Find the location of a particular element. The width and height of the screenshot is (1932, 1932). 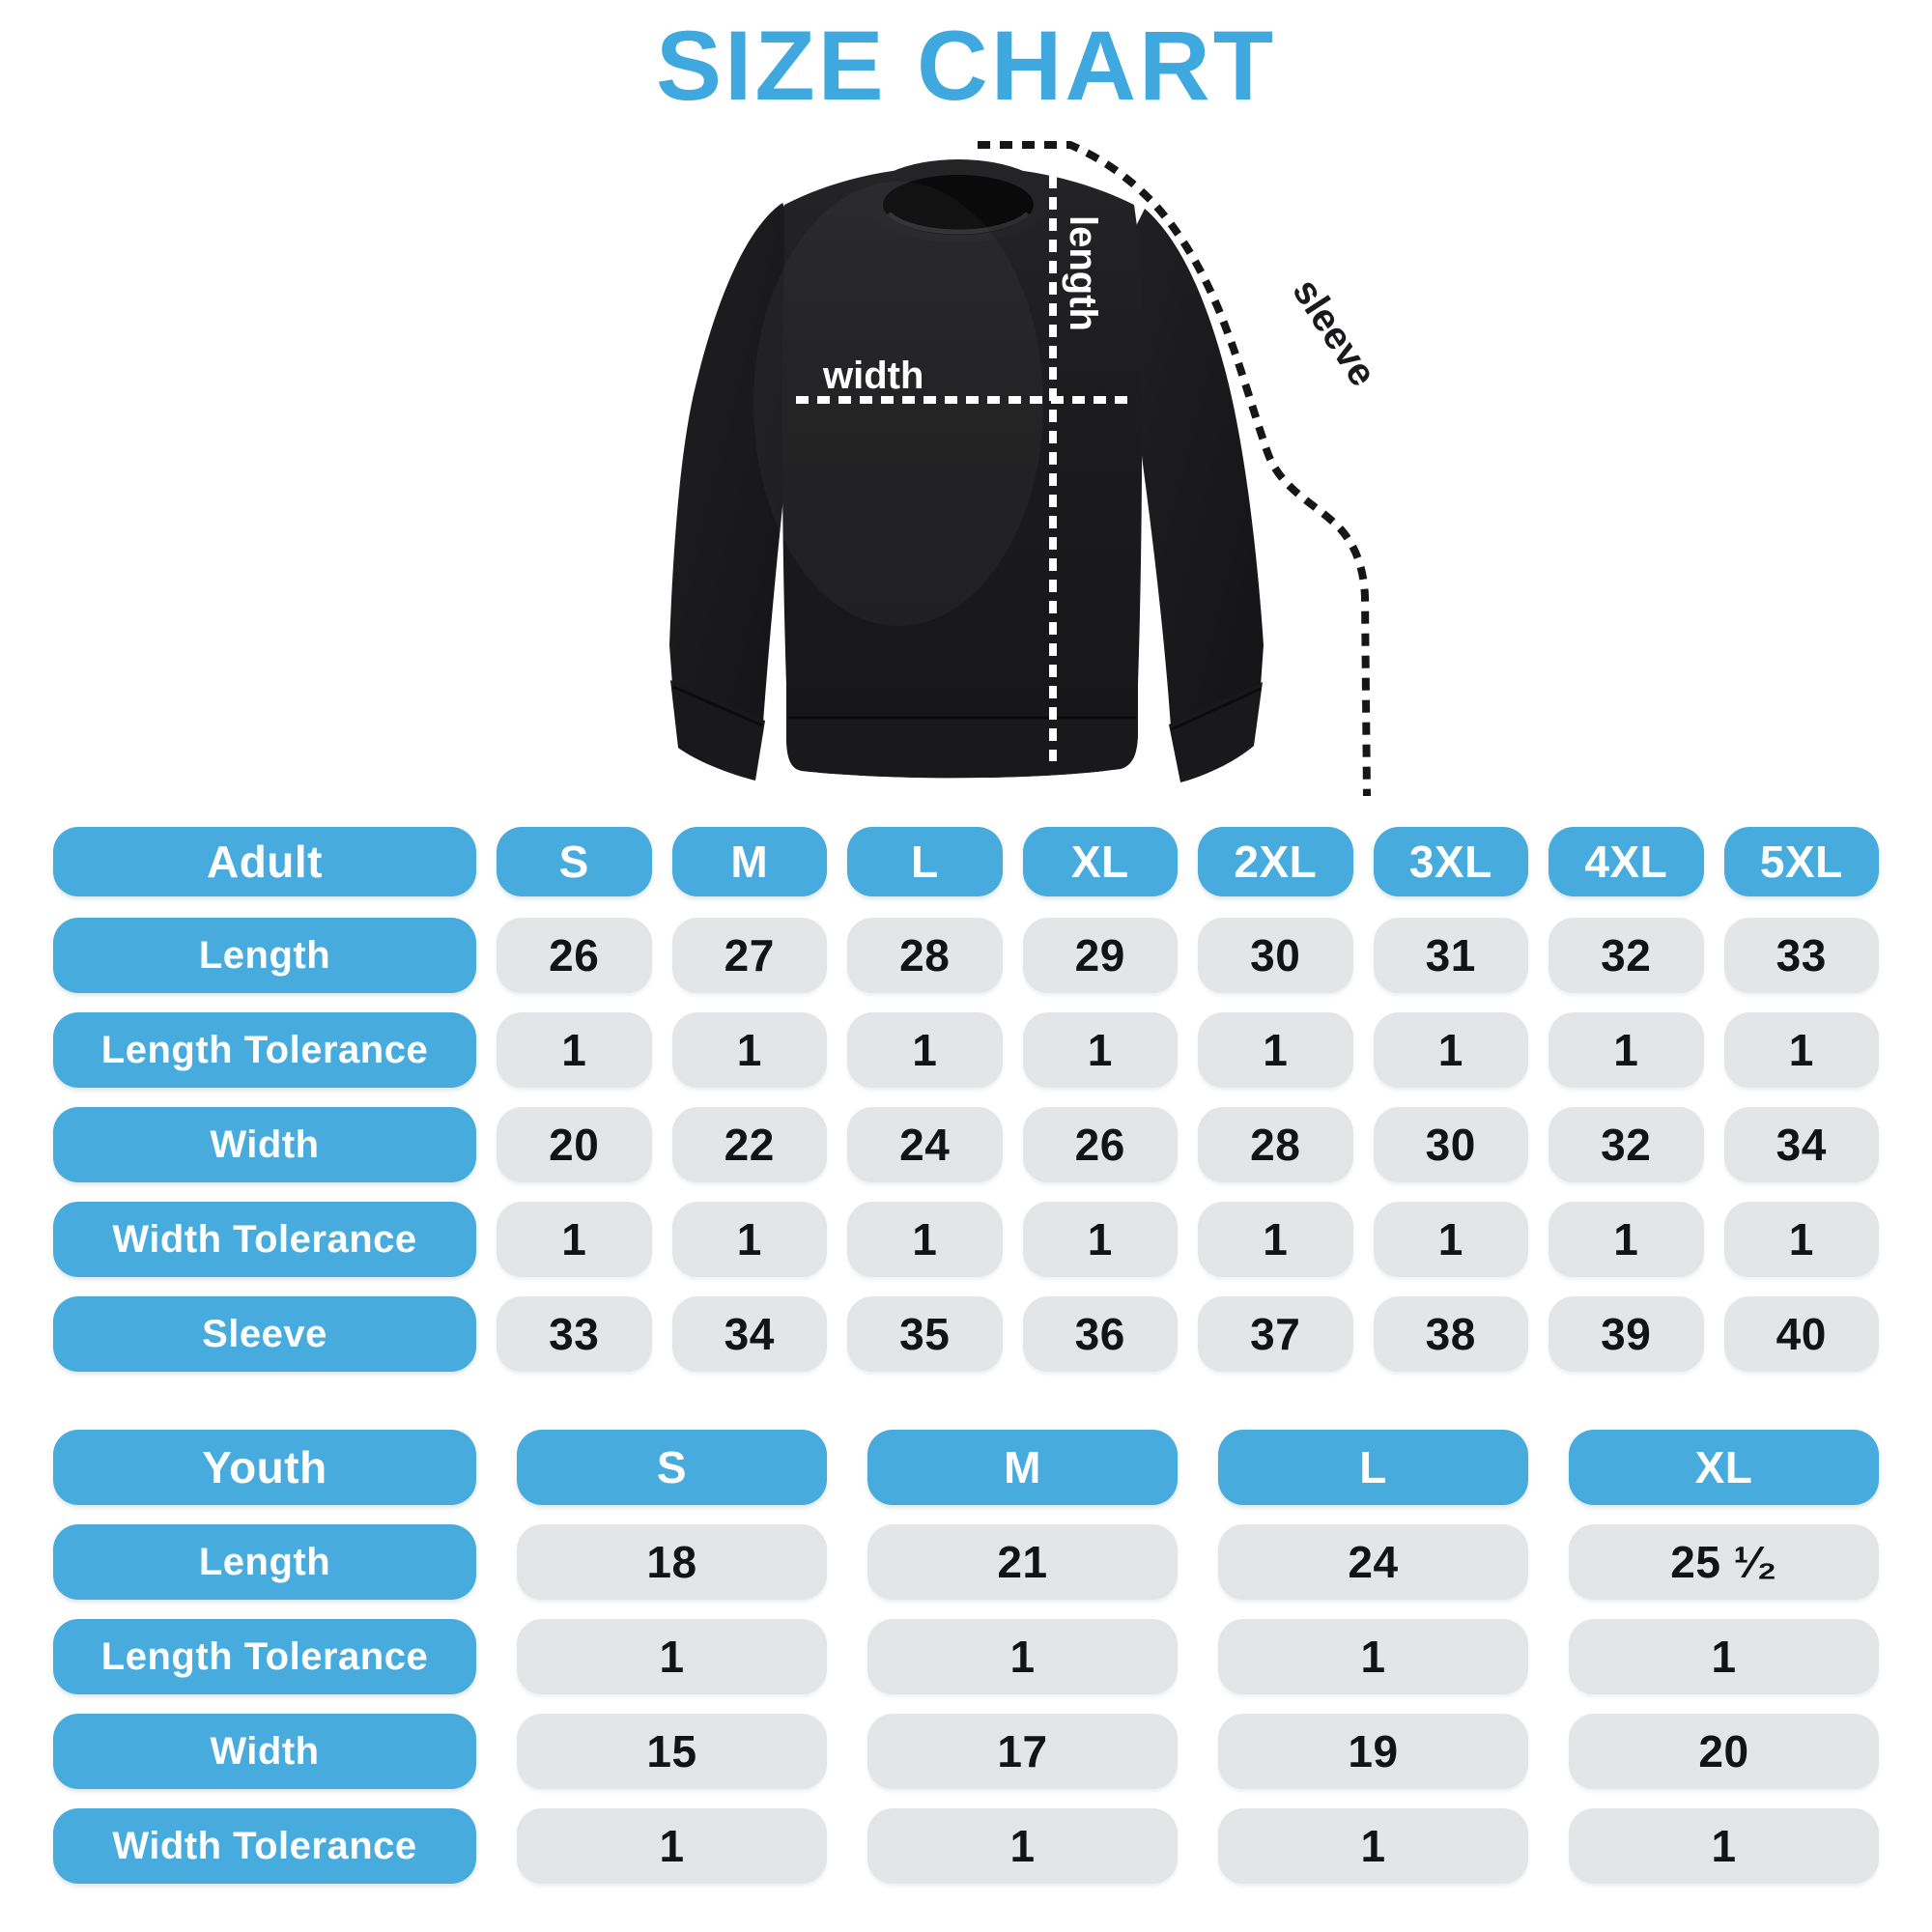

row-label: Width Tolerance is located at coordinates (264, 1846).